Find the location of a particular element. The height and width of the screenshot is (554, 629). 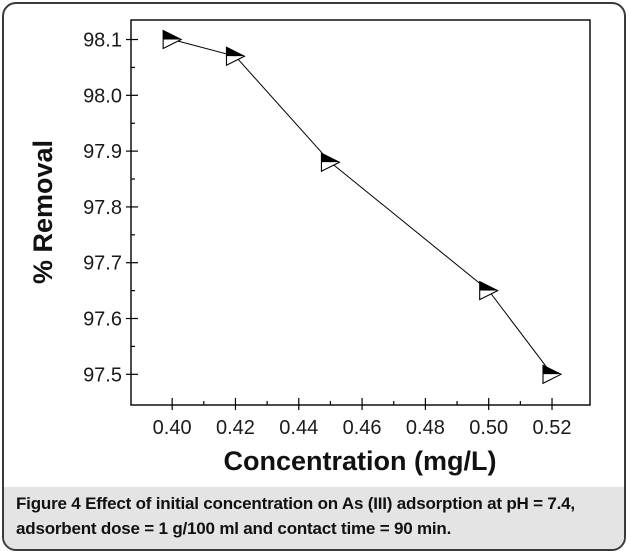

x-tick-label: 0.46 is located at coordinates (362, 428).